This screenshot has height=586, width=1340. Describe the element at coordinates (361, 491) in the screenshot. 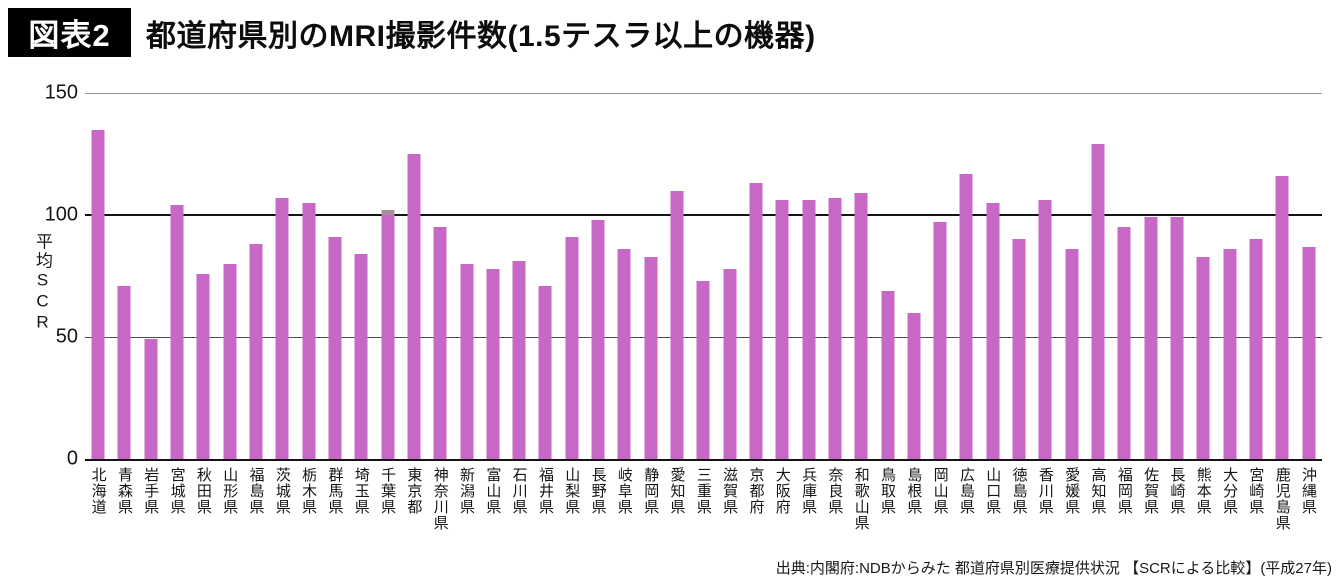

I see `x-axis-label: 埼玉県` at that location.